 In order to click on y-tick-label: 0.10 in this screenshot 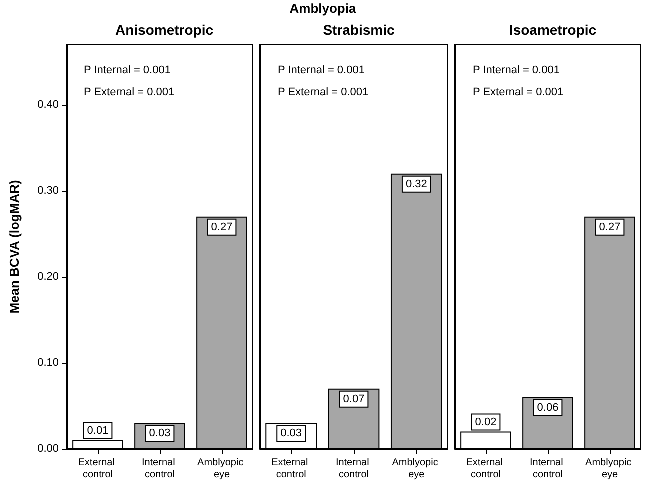, I will do `click(48, 363)`.